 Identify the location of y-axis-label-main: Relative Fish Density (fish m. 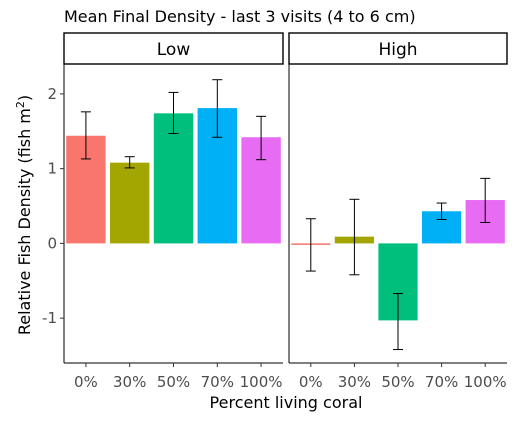
(24, 221).